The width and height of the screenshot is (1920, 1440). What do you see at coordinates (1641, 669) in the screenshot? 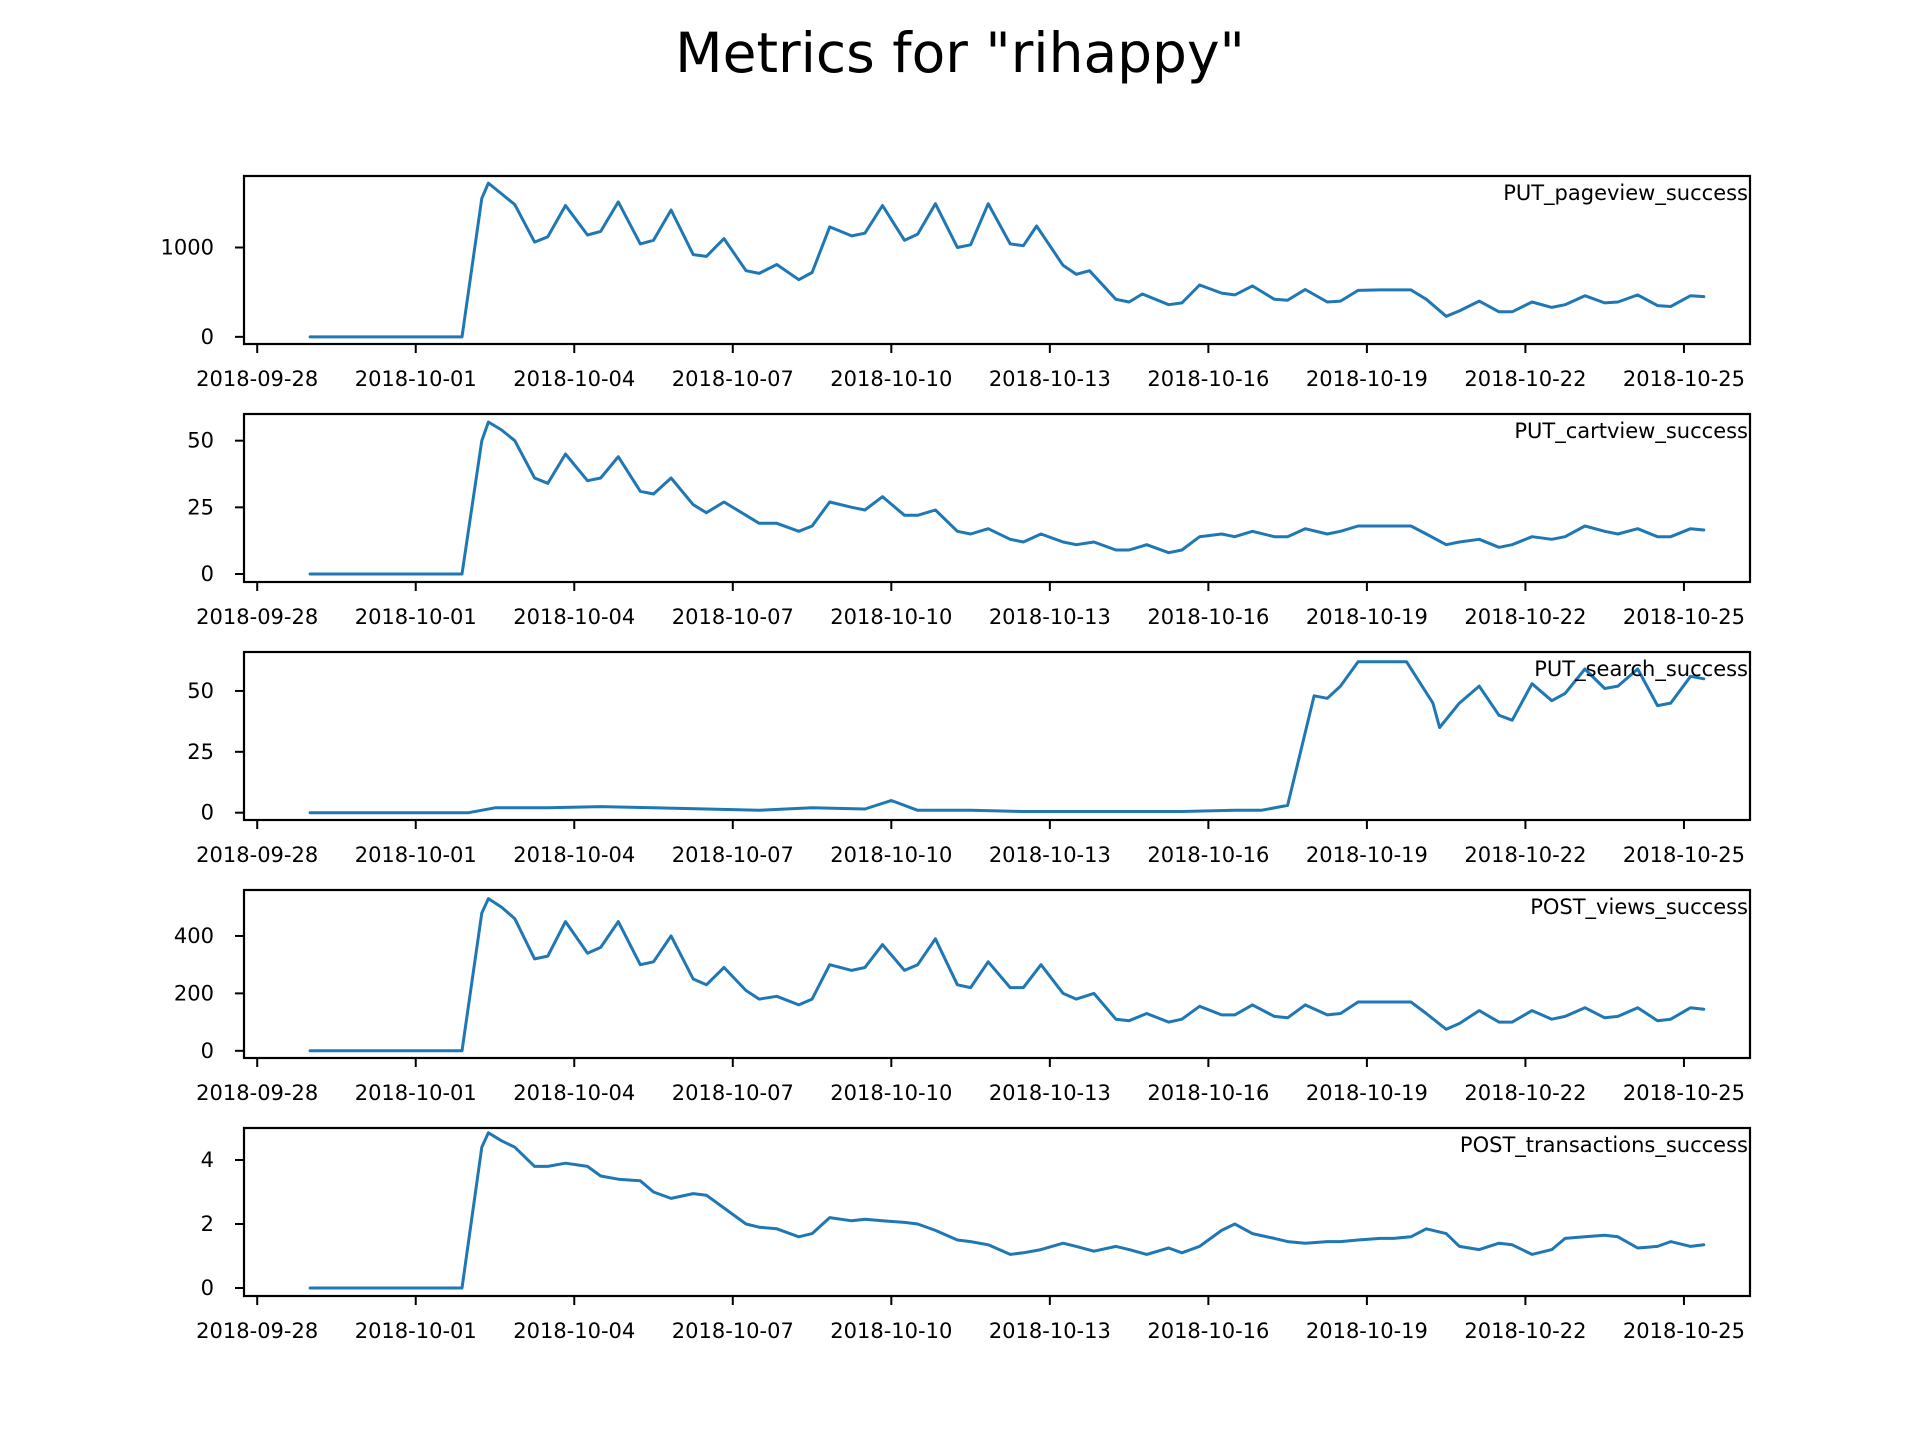
I see `series-label: PUT_search_success` at bounding box center [1641, 669].